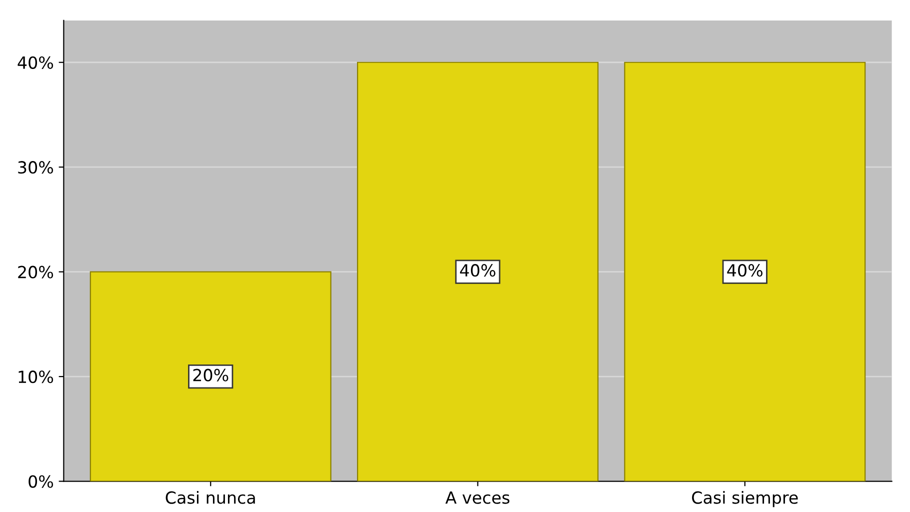 The image size is (910, 512). I want to click on data-label: 20%, so click(210, 375).